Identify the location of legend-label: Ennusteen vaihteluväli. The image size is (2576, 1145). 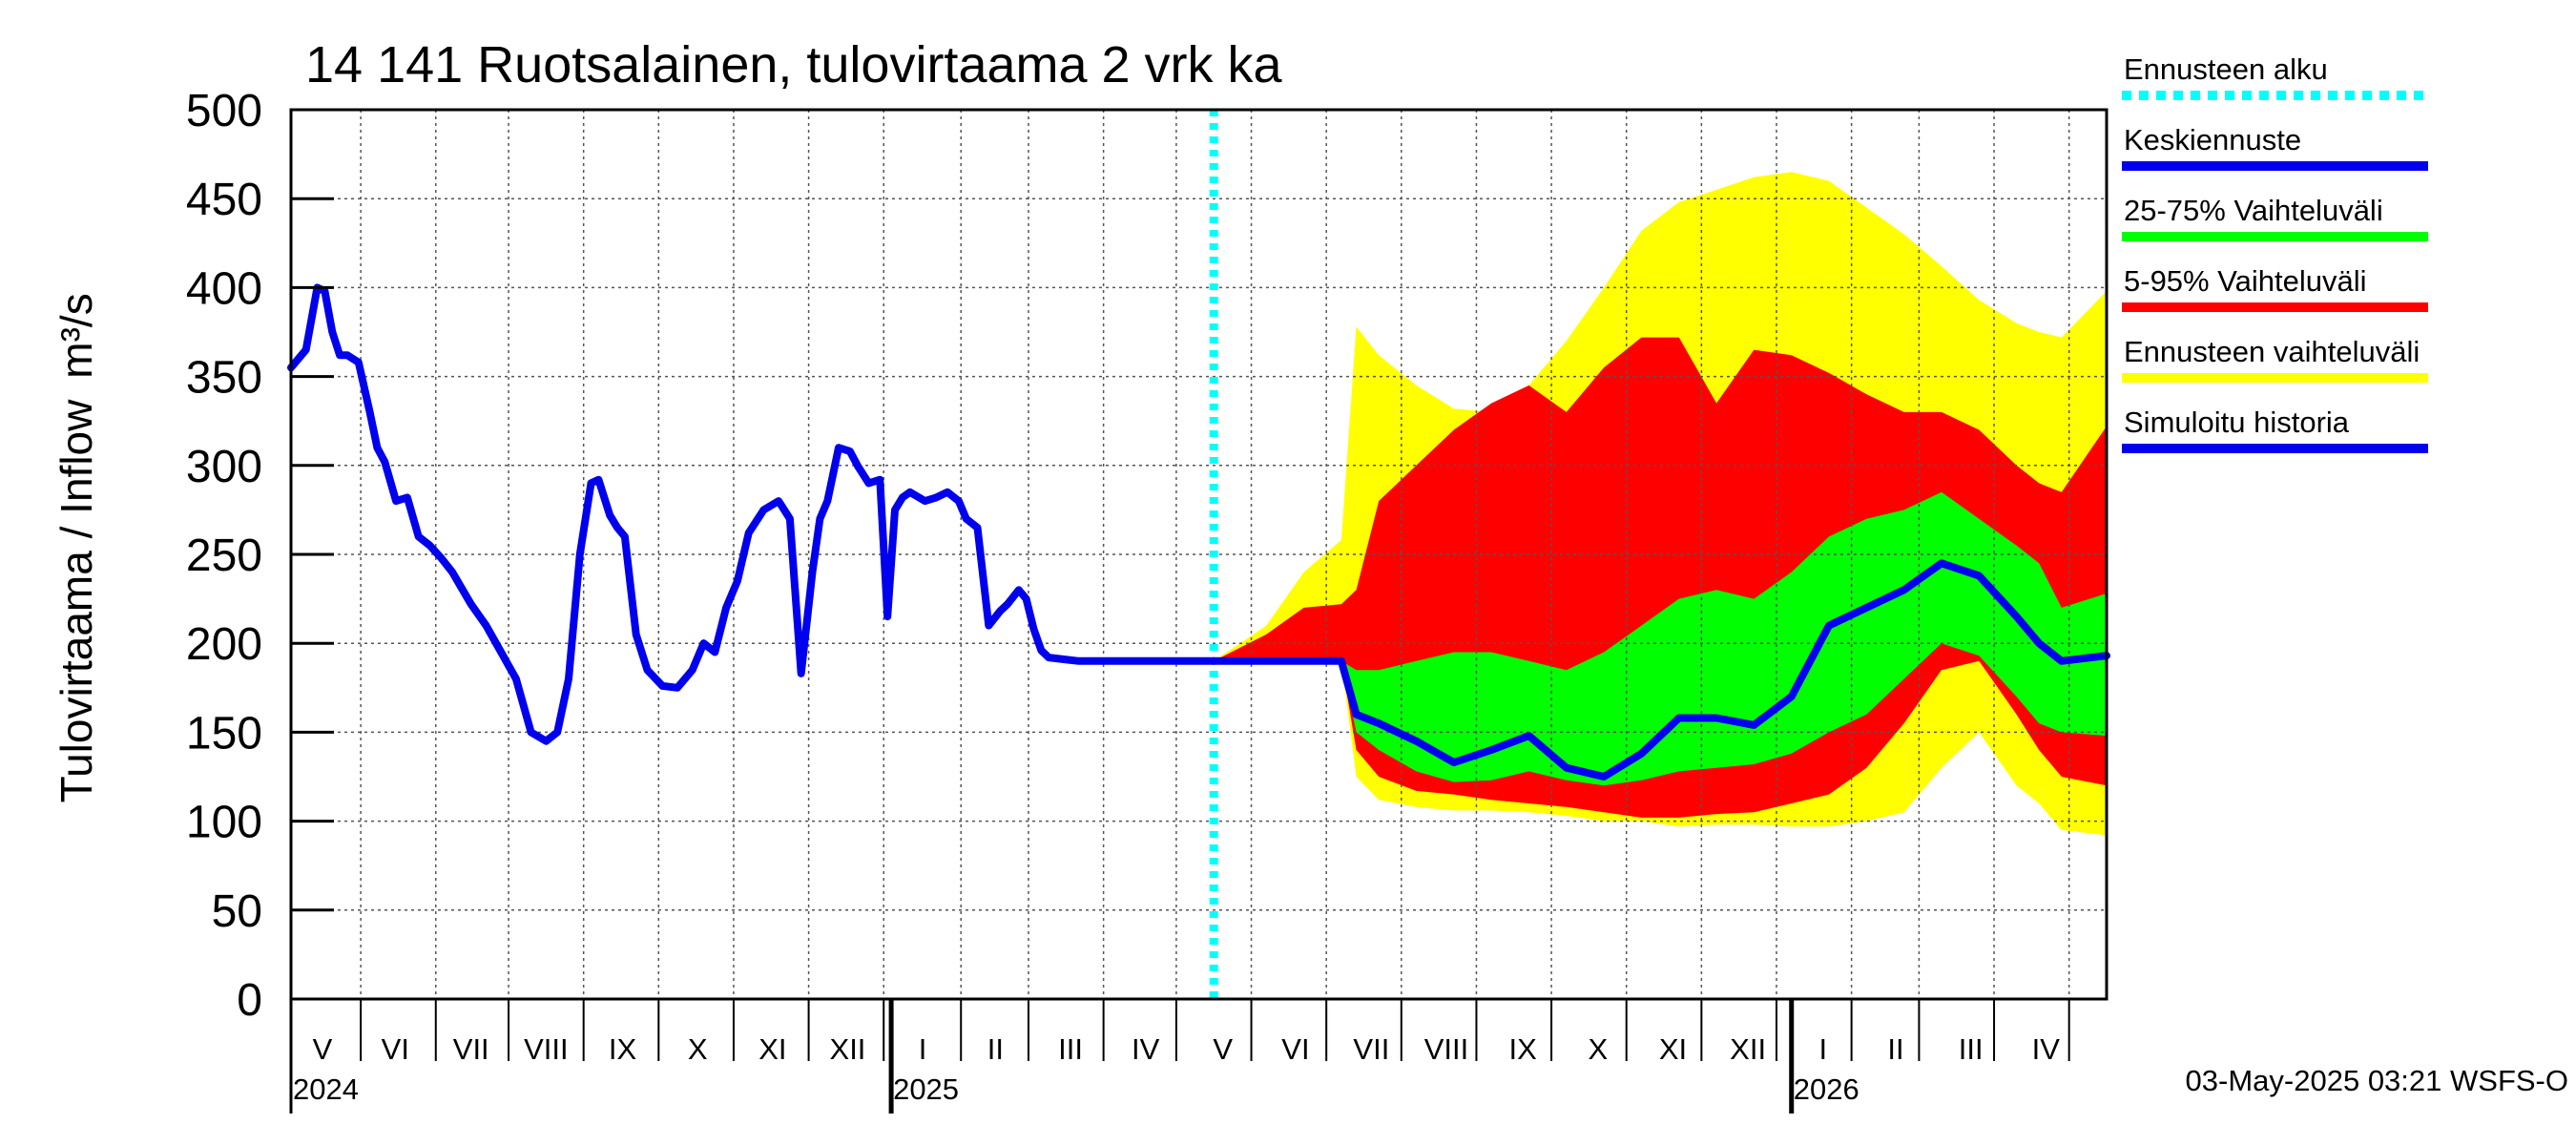
(2272, 351).